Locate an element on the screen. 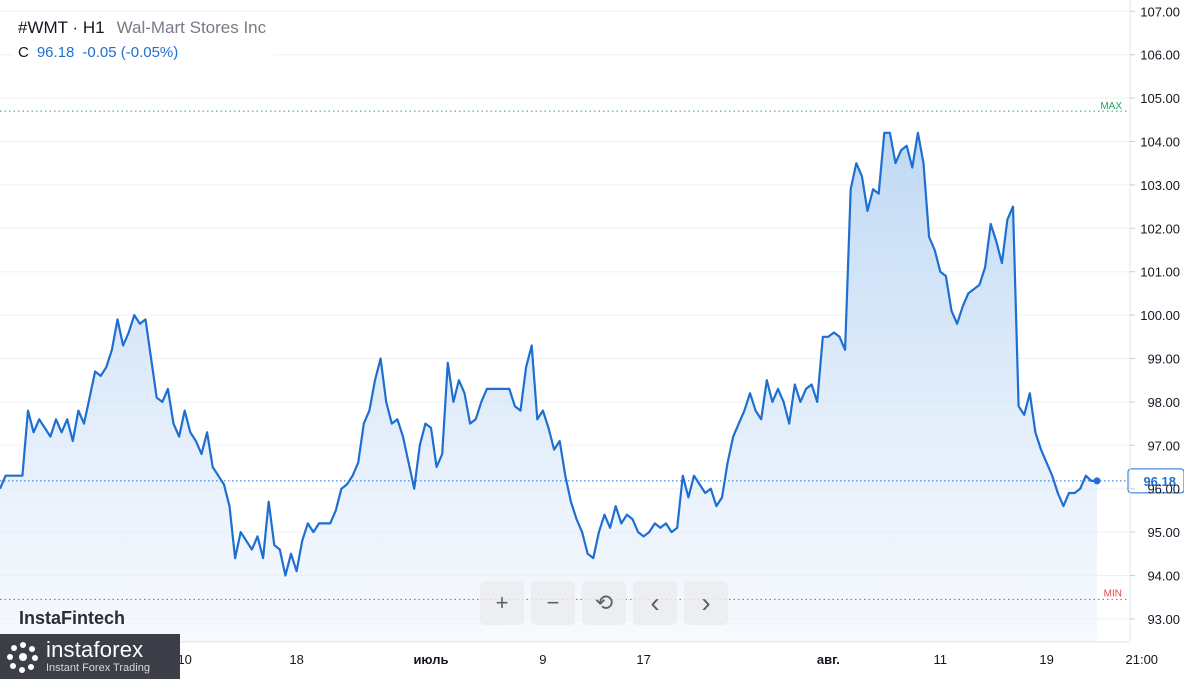 The height and width of the screenshot is (679, 1184). brand-mark-icon is located at coordinates (22, 657).